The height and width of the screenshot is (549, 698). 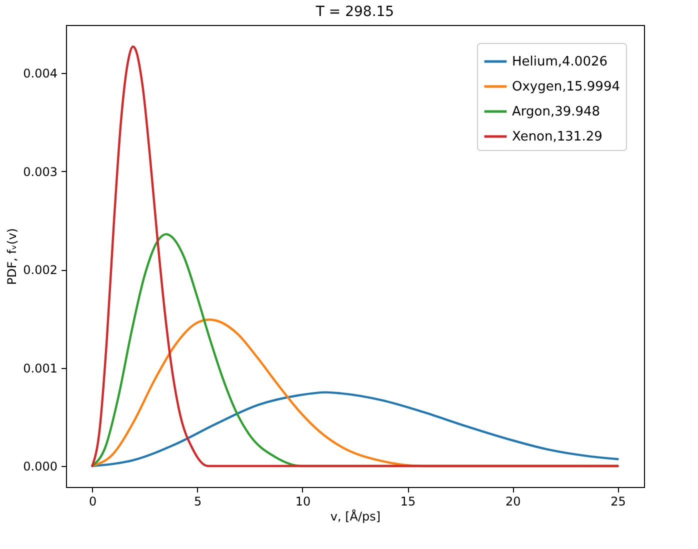 I want to click on x-tick-label: 0, so click(x=92, y=501).